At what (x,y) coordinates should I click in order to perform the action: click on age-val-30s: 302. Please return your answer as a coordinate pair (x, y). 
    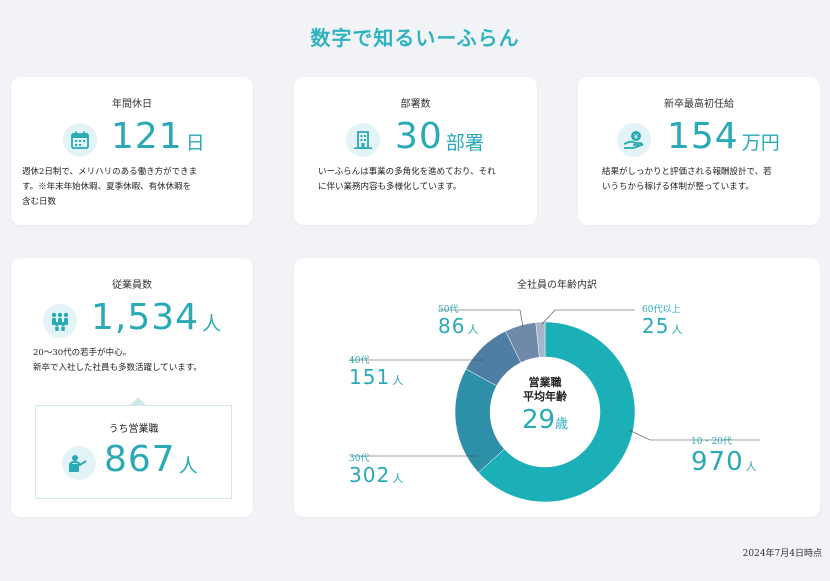
    Looking at the image, I should click on (370, 475).